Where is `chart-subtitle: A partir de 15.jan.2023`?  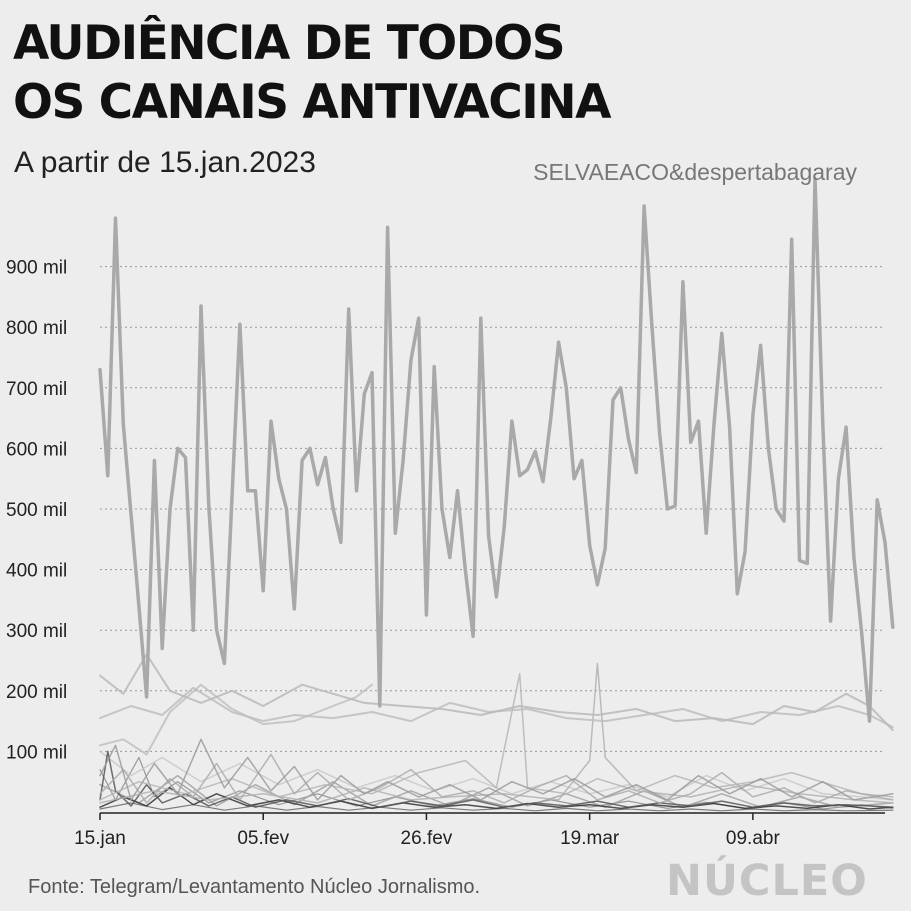 chart-subtitle: A partir de 15.jan.2023 is located at coordinates (165, 162).